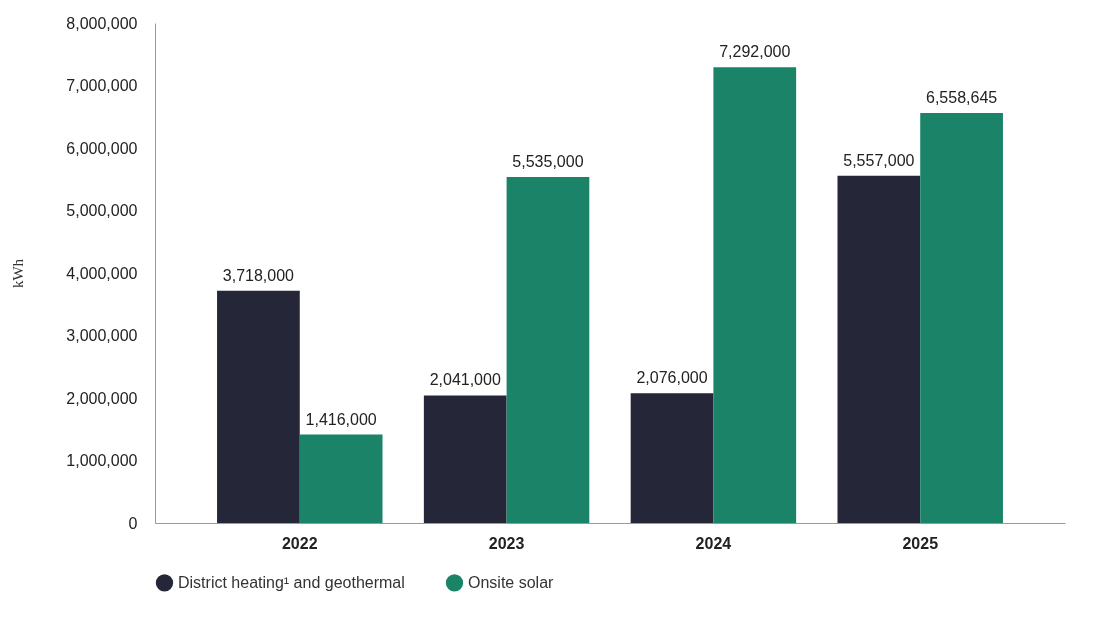  Describe the element at coordinates (299, 543) in the screenshot. I see `x-tick-label: 2022` at that location.